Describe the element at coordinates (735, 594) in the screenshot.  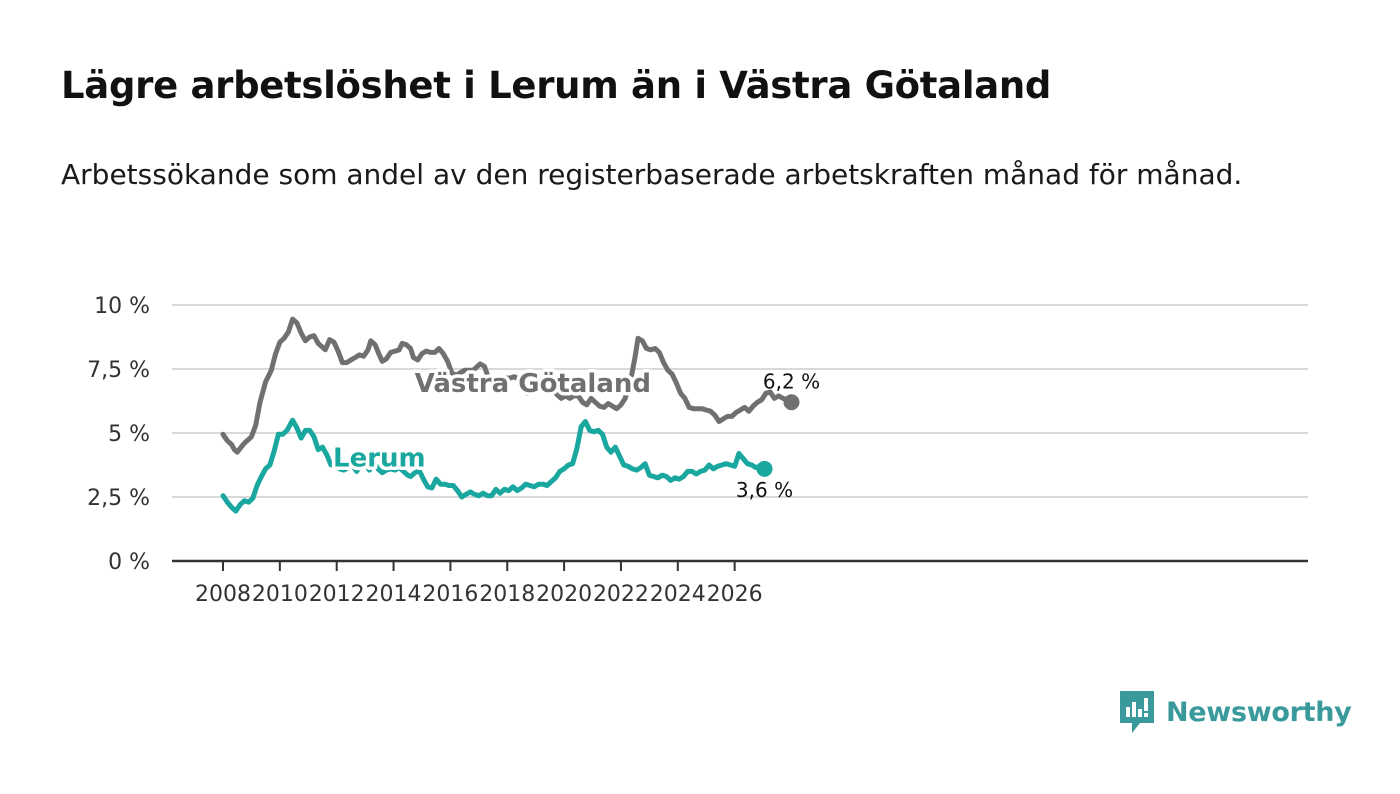
I see `x-tick-label: 2026` at that location.